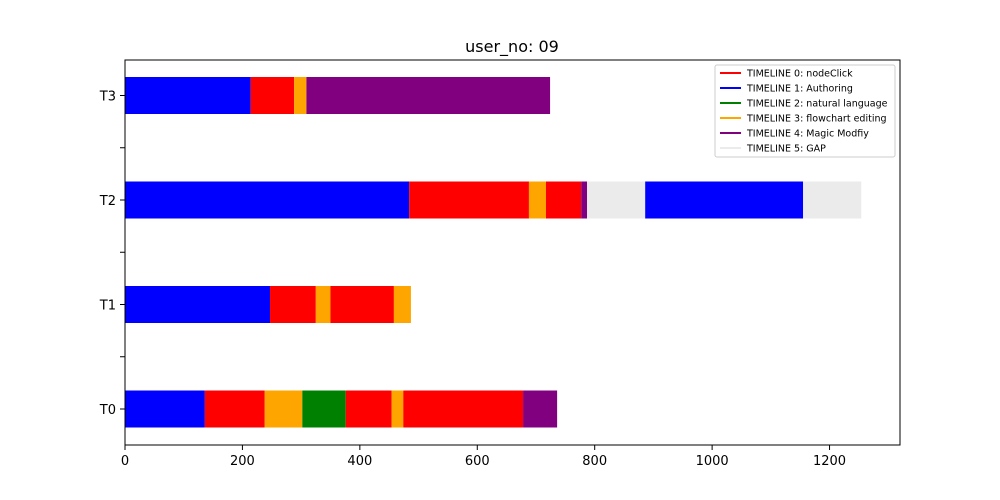 The height and width of the screenshot is (500, 1000). Describe the element at coordinates (786, 149) in the screenshot. I see `legend-label: TIMELINE 5: GAP` at that location.